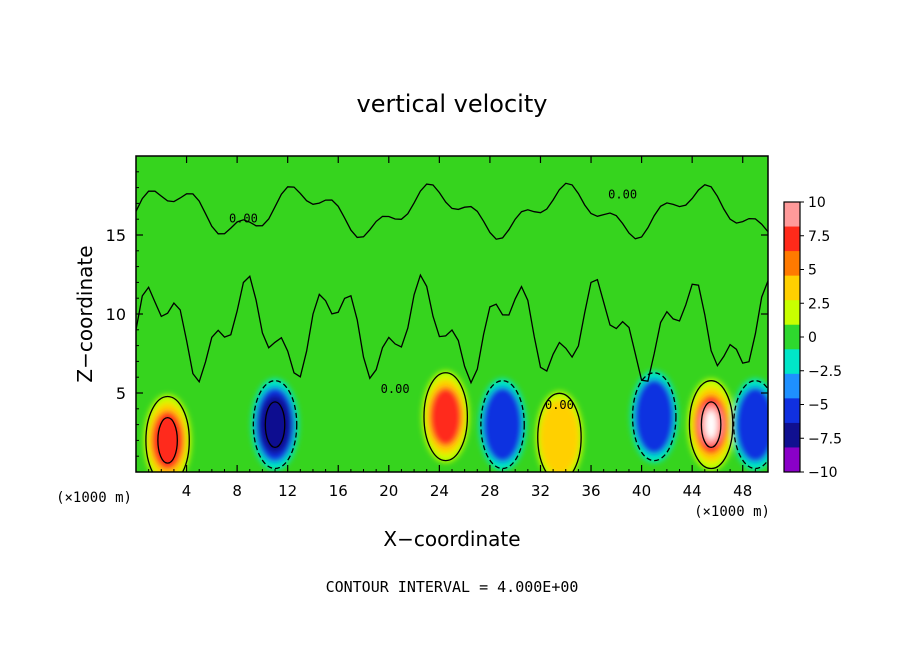  Describe the element at coordinates (825, 439) in the screenshot. I see `colorbar-tick-label: −7.5` at that location.